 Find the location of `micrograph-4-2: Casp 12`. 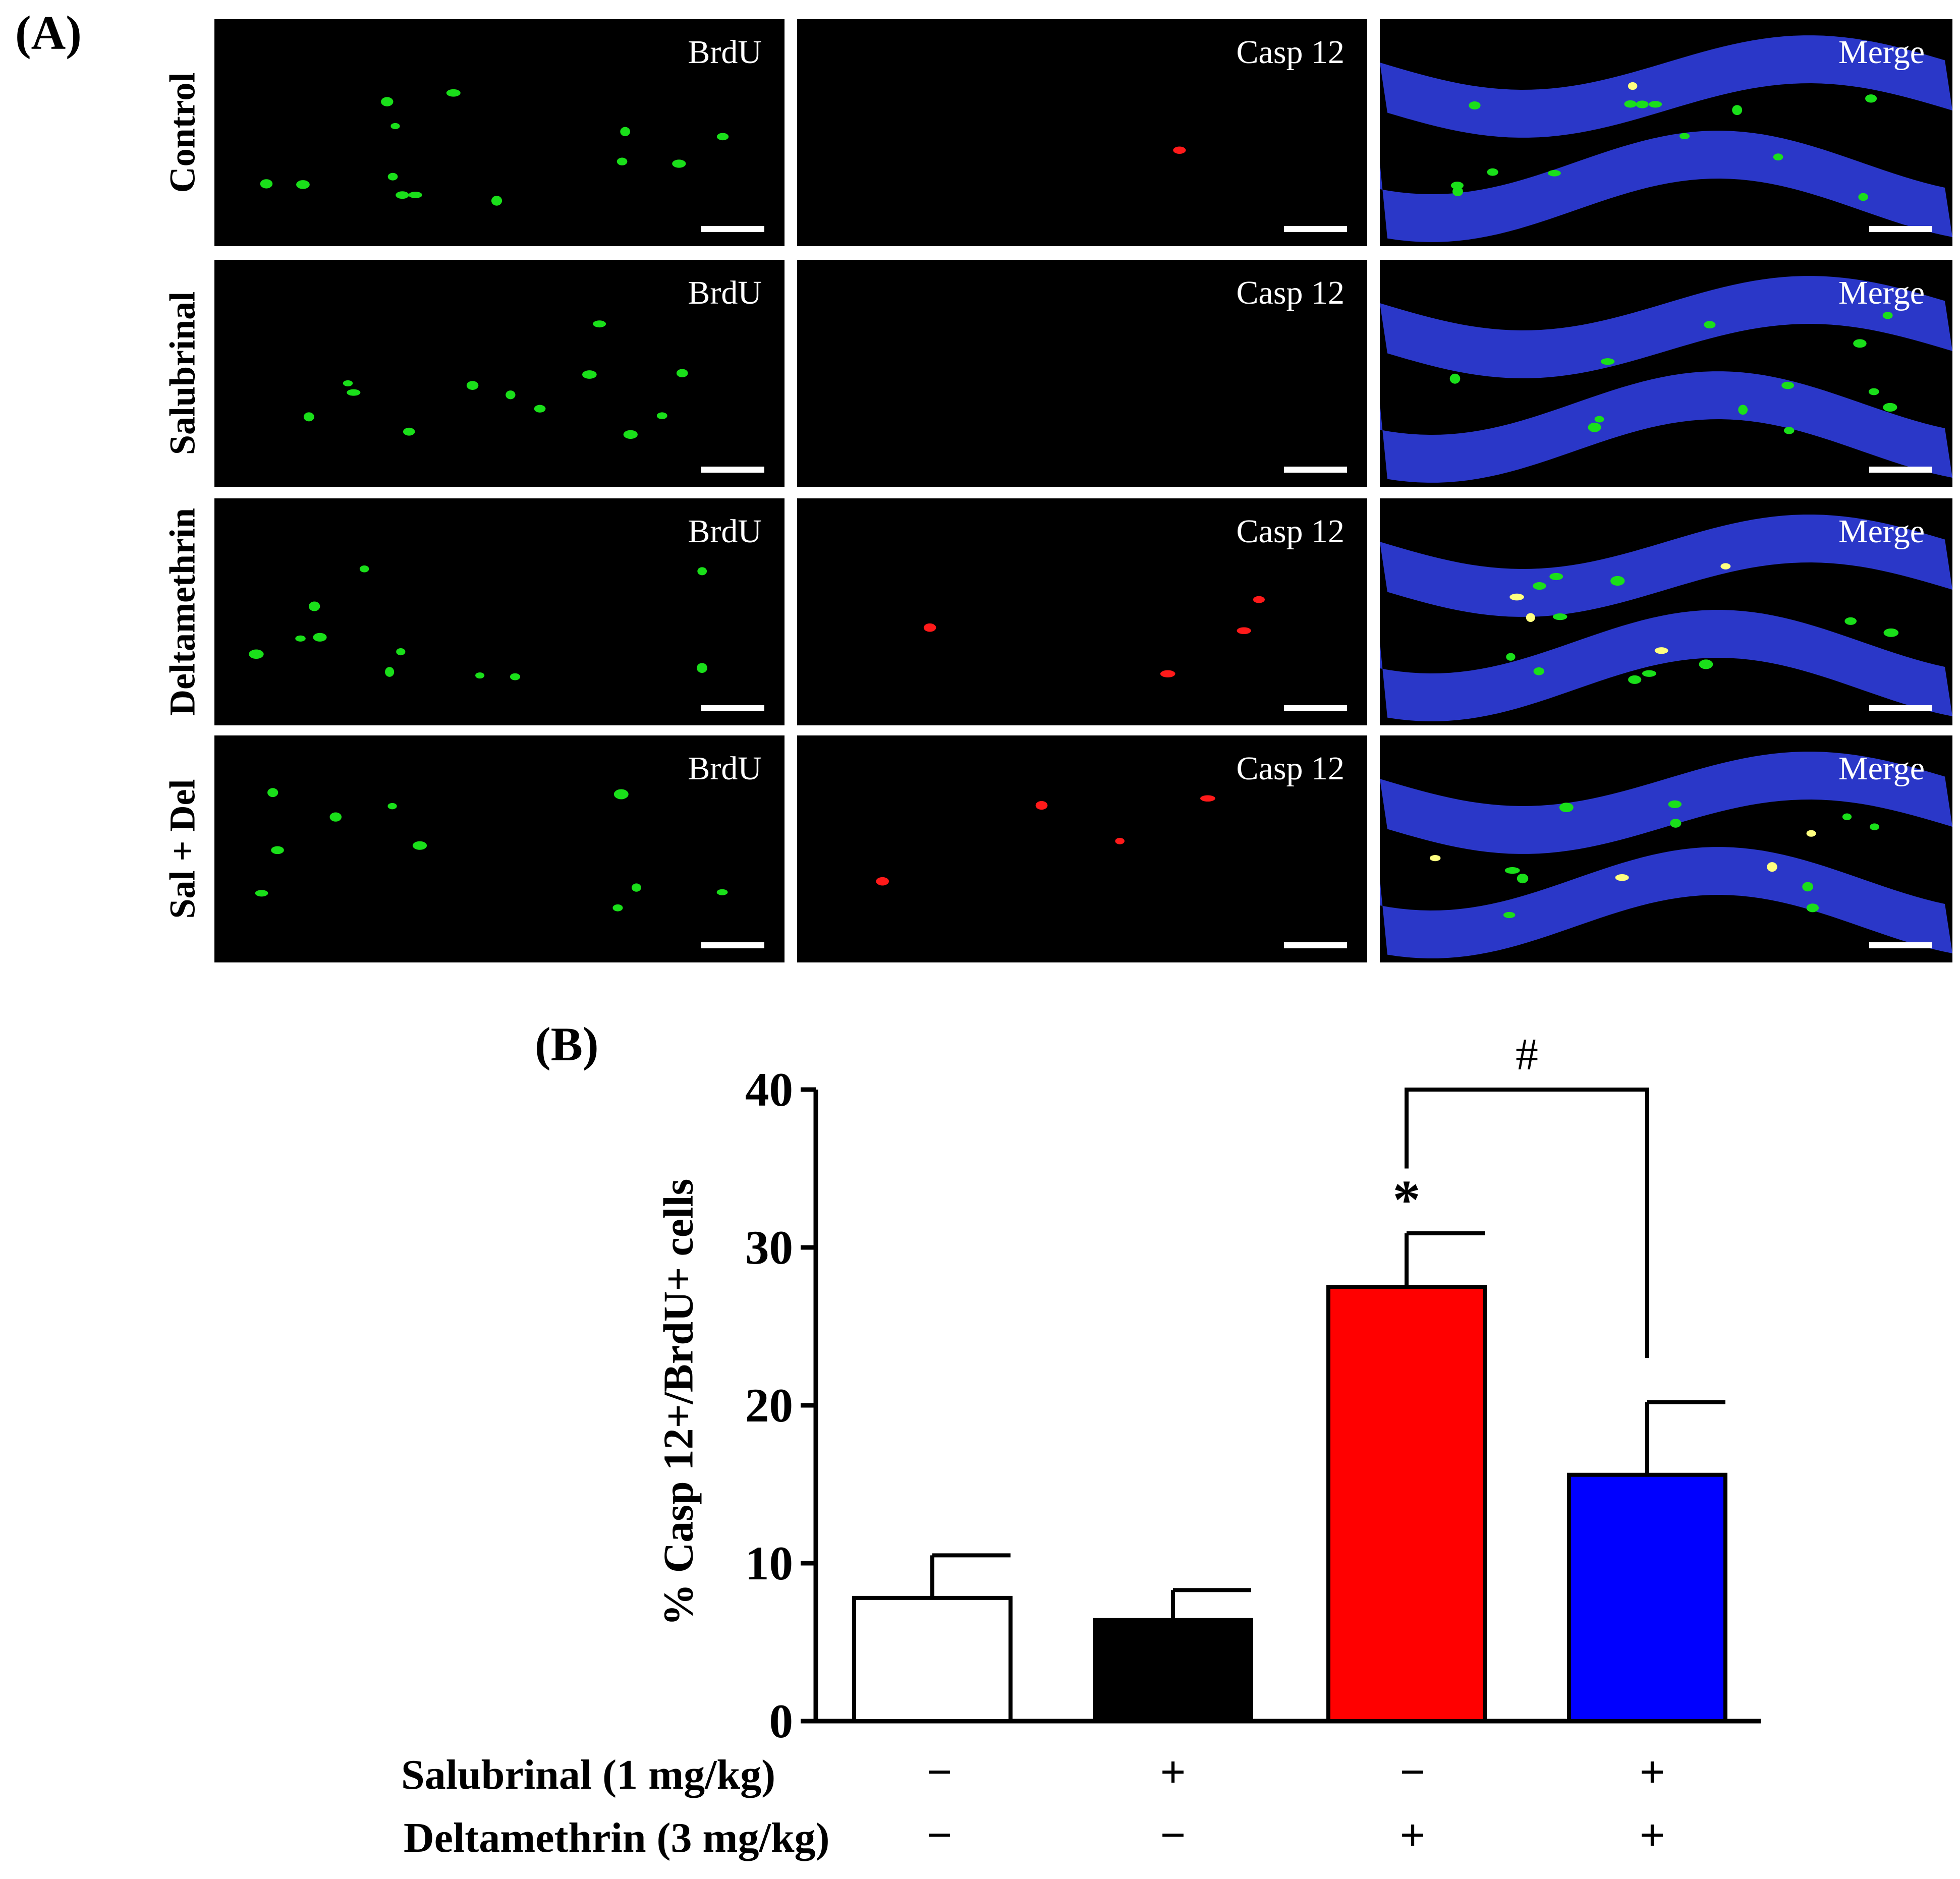

micrograph-4-2: Casp 12 is located at coordinates (1082, 848).